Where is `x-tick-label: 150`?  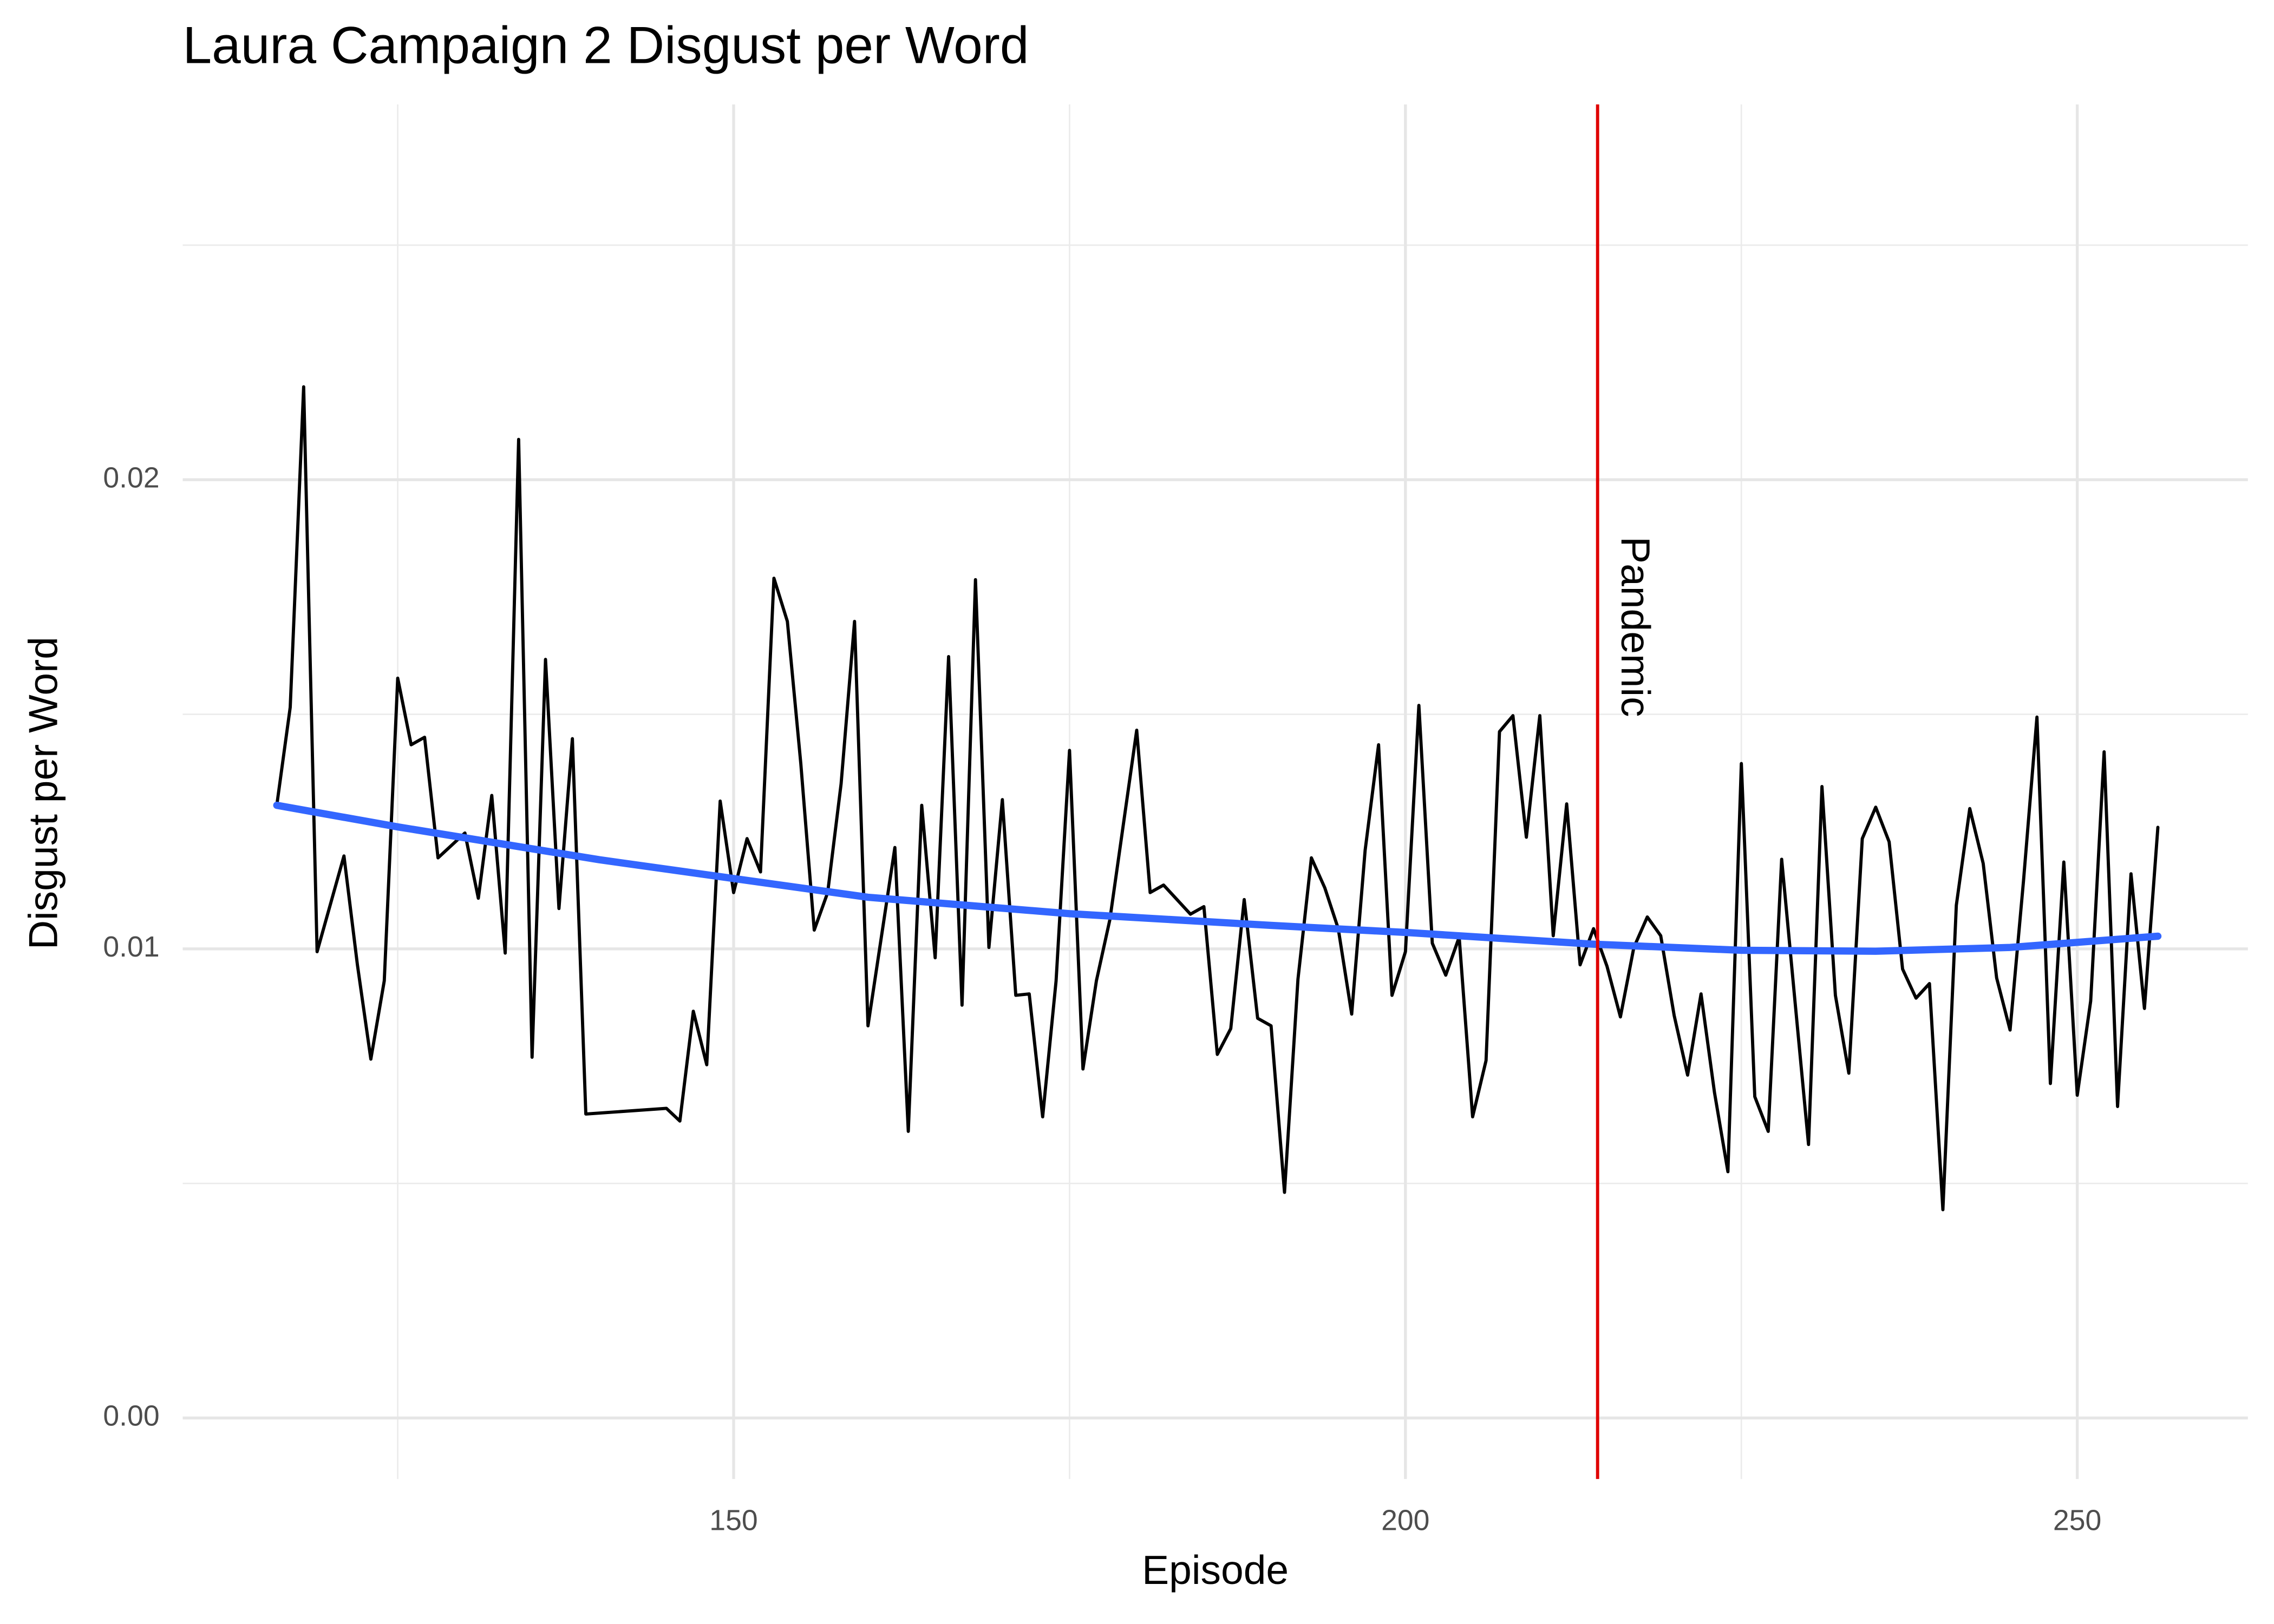 x-tick-label: 150 is located at coordinates (733, 1521).